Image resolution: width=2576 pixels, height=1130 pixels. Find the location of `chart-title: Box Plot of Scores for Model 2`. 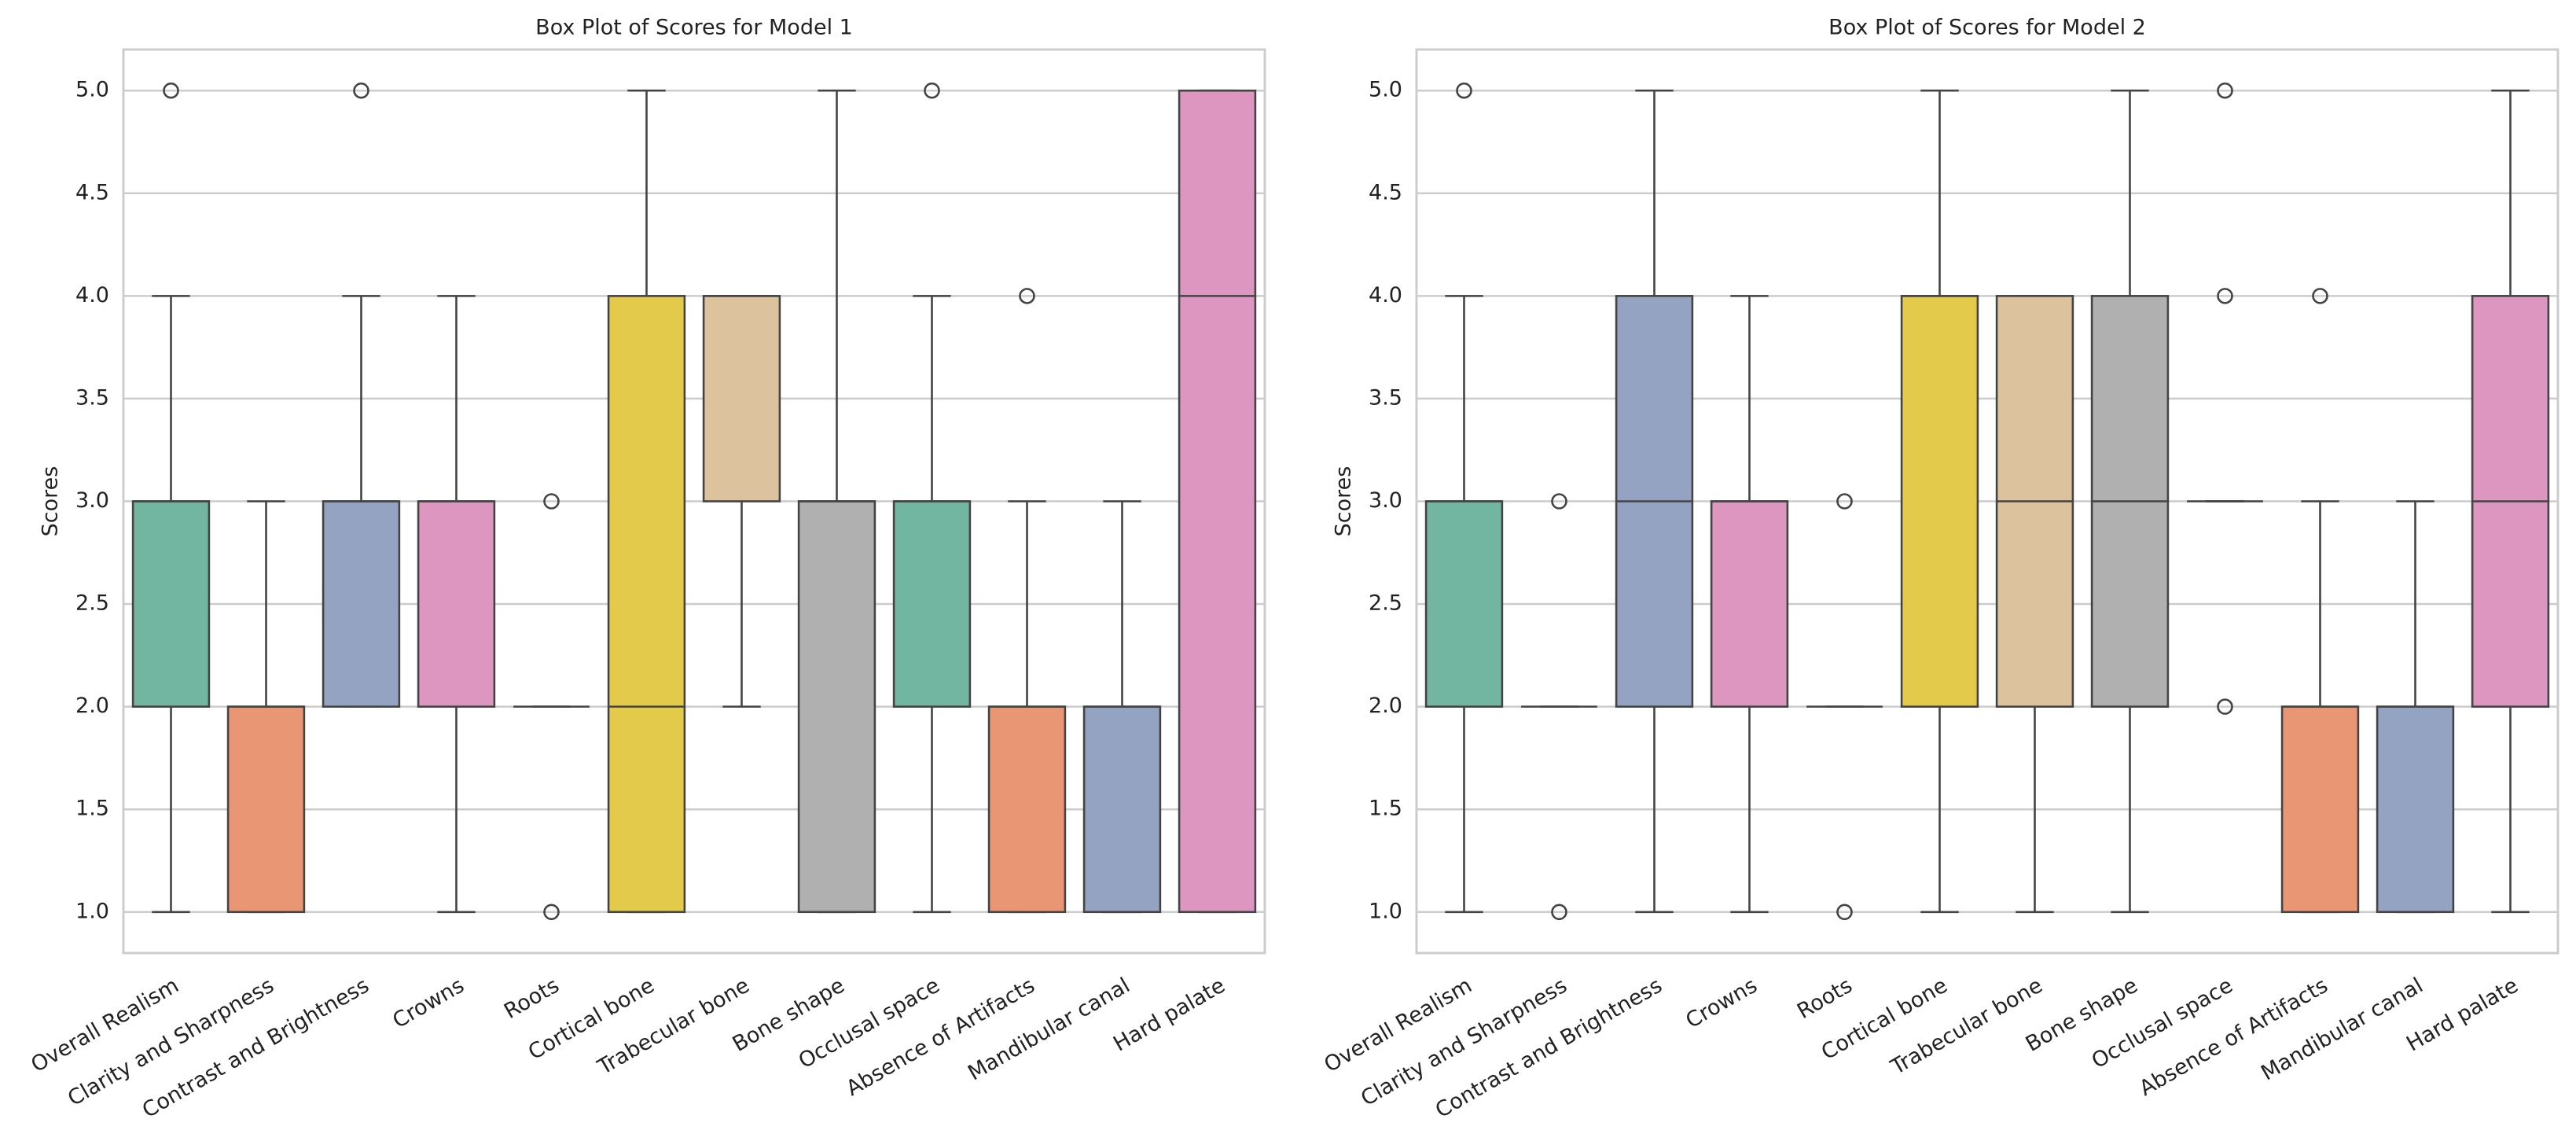

chart-title: Box Plot of Scores for Model 2 is located at coordinates (1987, 28).